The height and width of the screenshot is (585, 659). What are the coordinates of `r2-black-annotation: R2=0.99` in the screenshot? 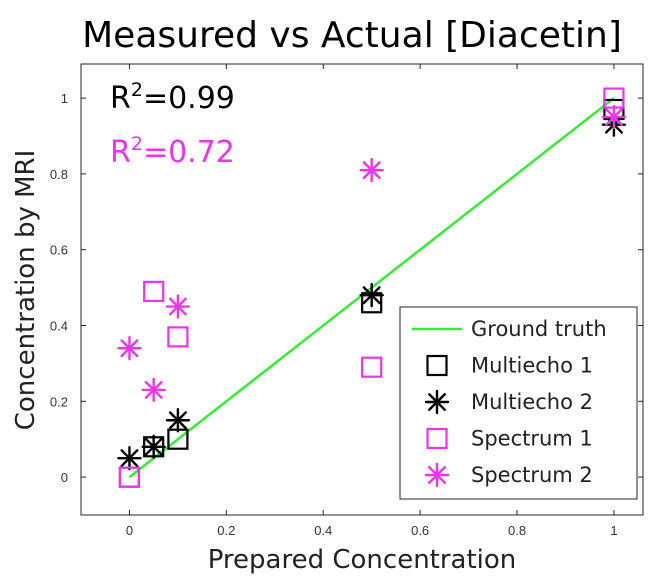 It's located at (172, 97).